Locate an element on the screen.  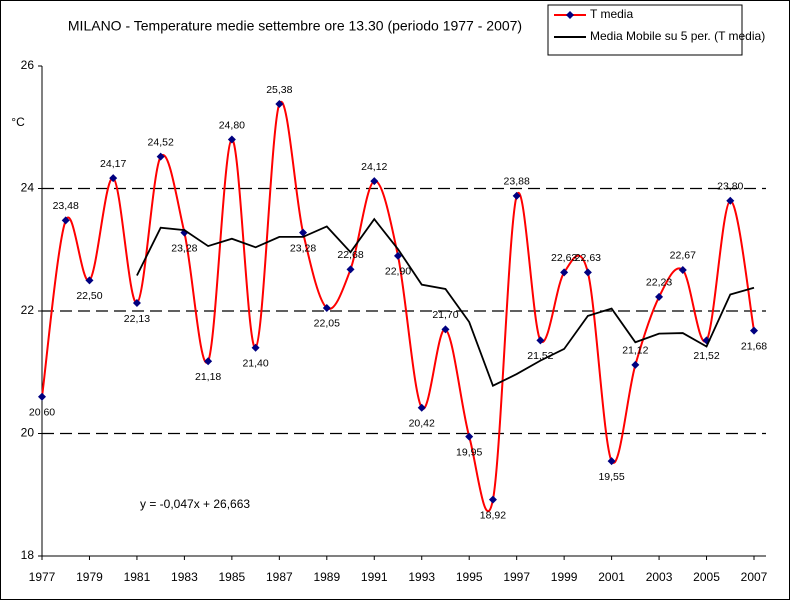
data-label: 19,95 is located at coordinates (469, 452).